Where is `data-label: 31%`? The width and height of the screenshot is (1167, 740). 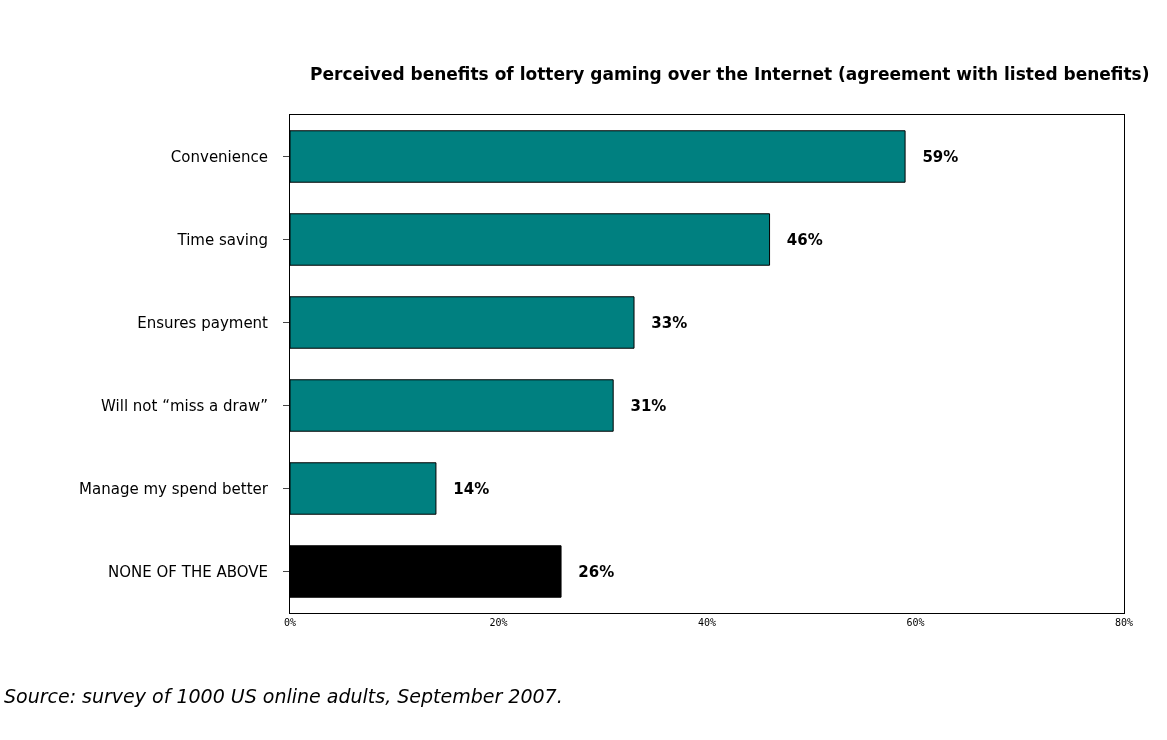 data-label: 31% is located at coordinates (648, 405).